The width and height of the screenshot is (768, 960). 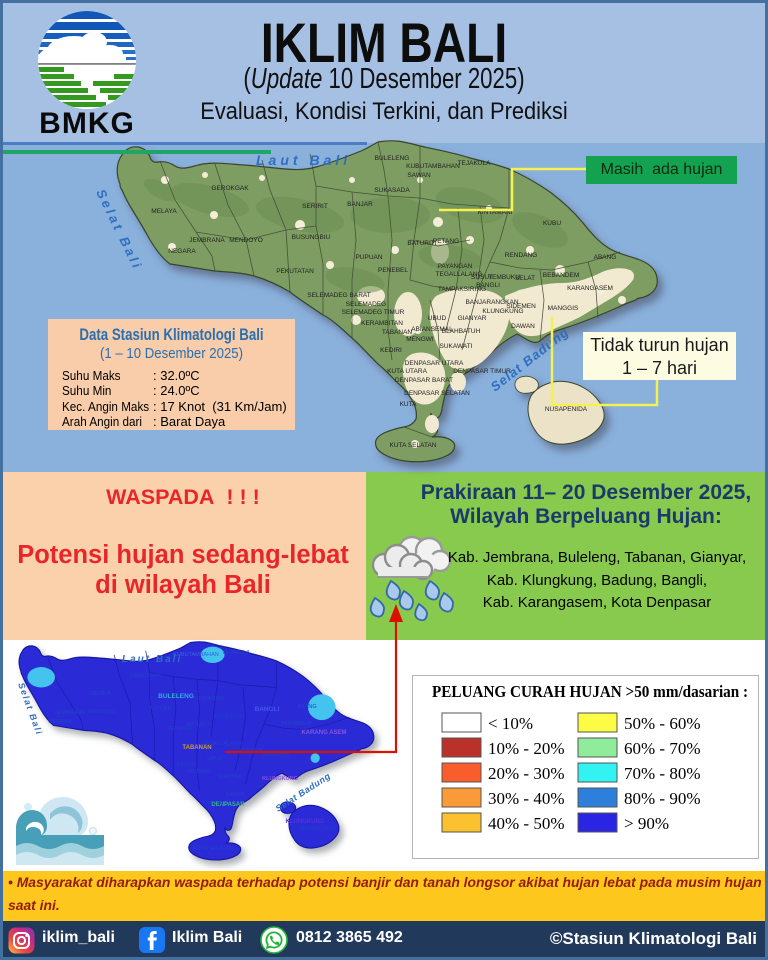 I want to click on svg-text: PETANG, so click(x=446, y=241).